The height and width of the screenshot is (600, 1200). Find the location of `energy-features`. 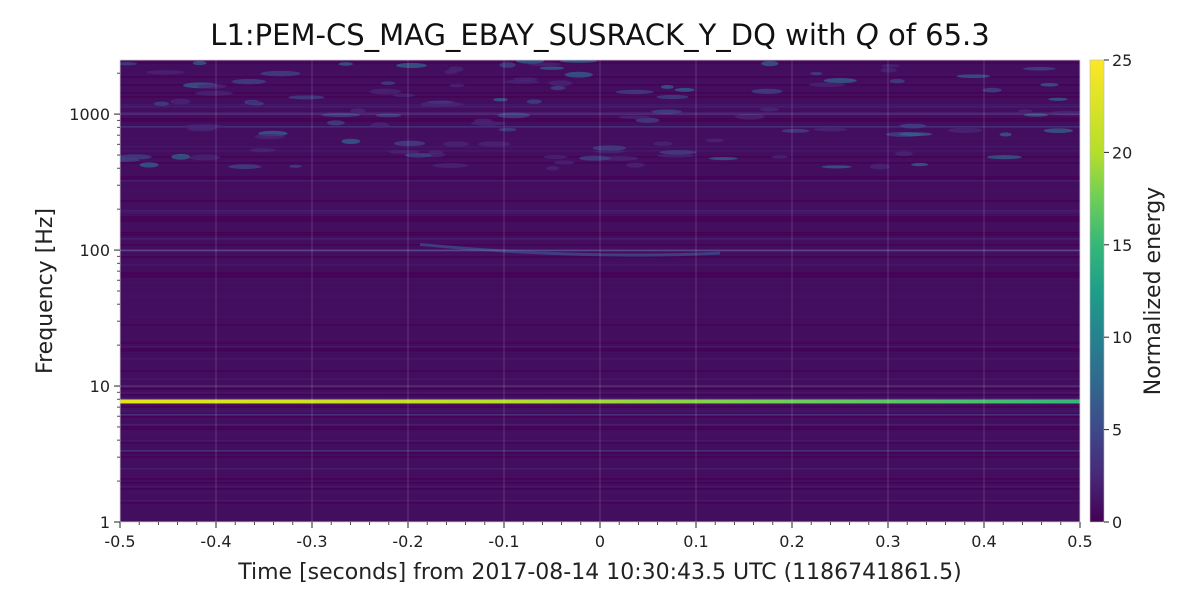

energy-features is located at coordinates (600, 401).